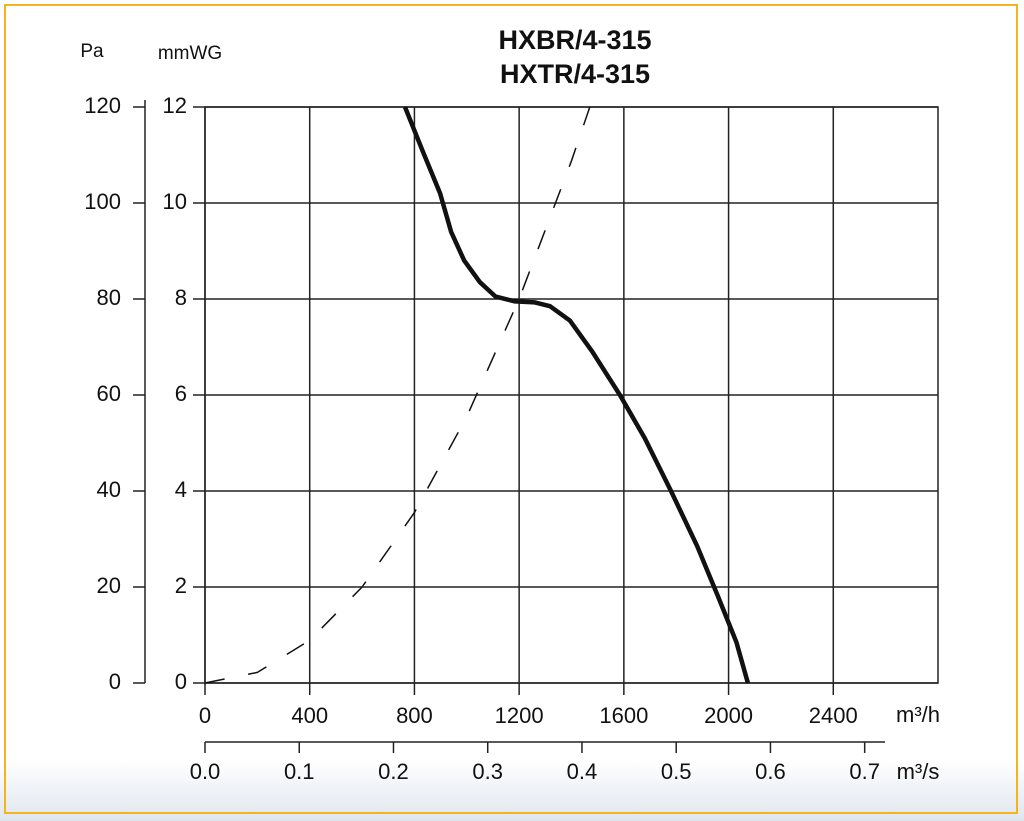 The image size is (1024, 821). Describe the element at coordinates (487, 771) in the screenshot. I see `x2-tick-label: 0.3` at that location.